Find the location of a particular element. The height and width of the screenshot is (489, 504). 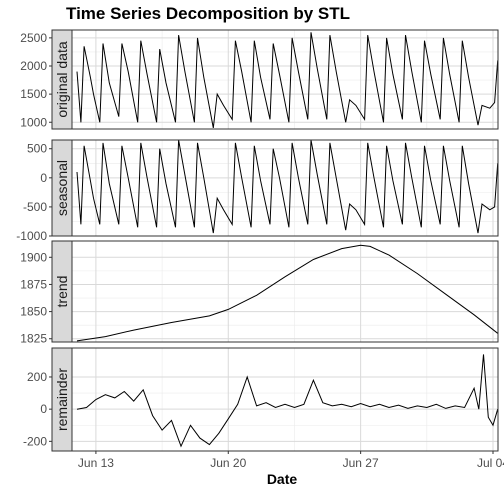

x-tick-label: Jun 27 is located at coordinates (361, 463).